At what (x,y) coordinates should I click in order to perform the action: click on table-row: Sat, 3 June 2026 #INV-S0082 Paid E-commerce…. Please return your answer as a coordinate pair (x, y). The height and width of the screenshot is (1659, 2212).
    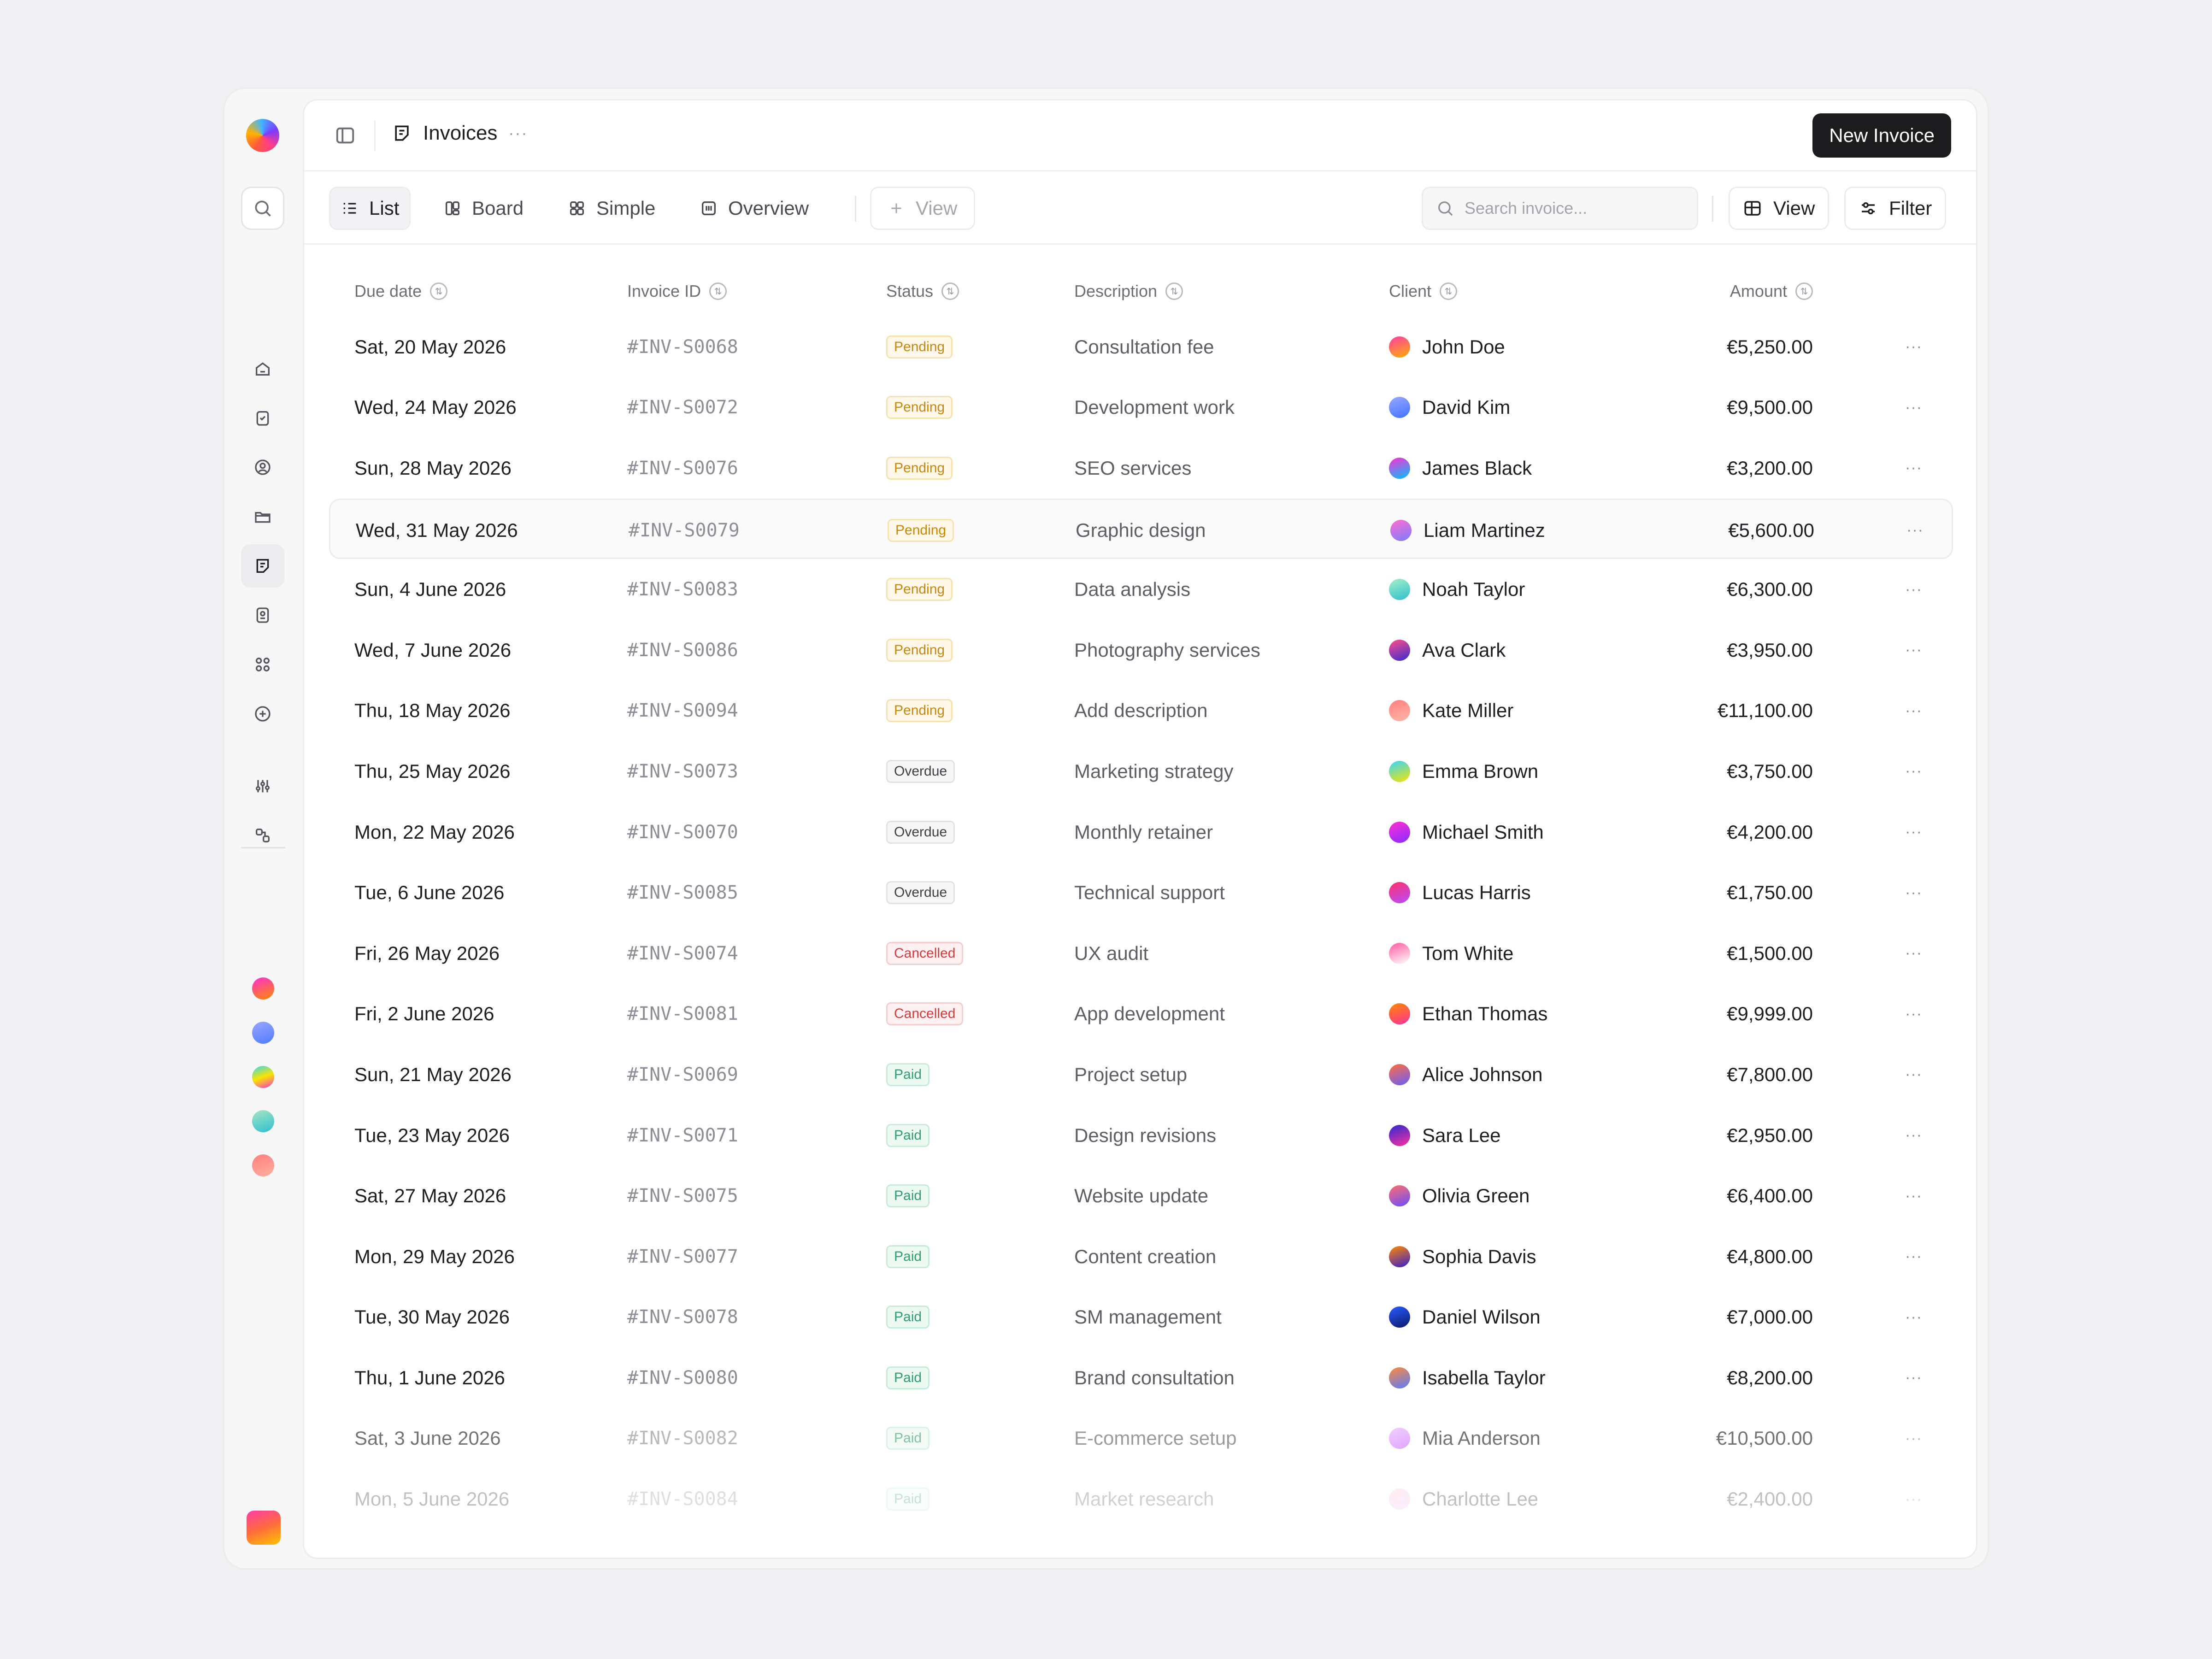
    Looking at the image, I should click on (1141, 1438).